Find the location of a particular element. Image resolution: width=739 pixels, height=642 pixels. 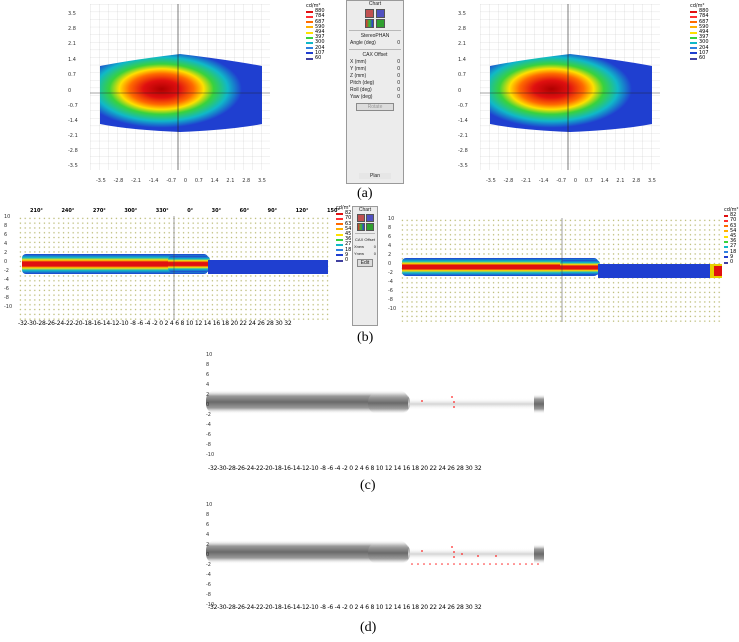

offset-row: Yaw (deg) 0 is located at coordinates (375, 97).